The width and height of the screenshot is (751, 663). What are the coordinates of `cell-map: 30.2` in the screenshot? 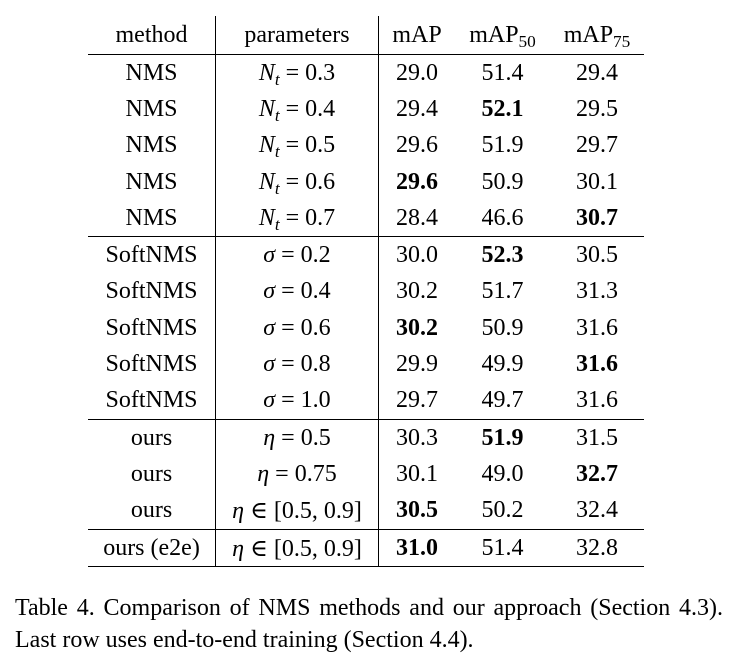 It's located at (416, 328).